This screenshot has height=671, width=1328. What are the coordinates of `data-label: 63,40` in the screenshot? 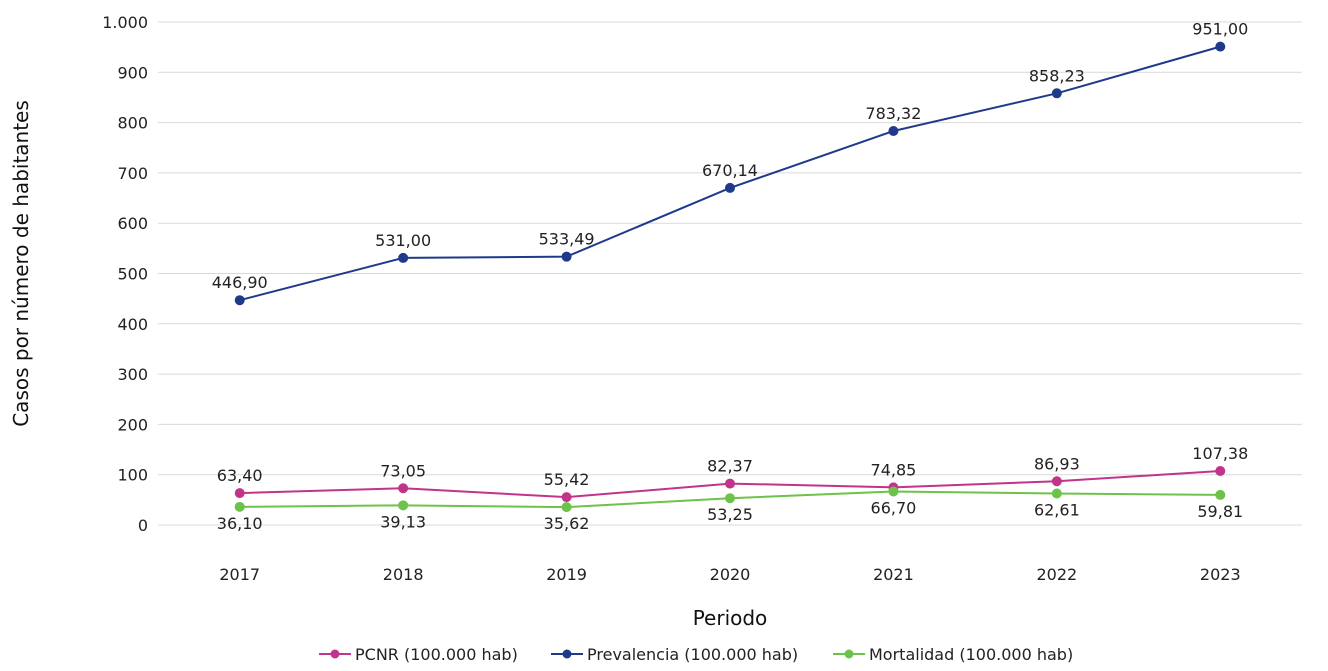 It's located at (240, 475).